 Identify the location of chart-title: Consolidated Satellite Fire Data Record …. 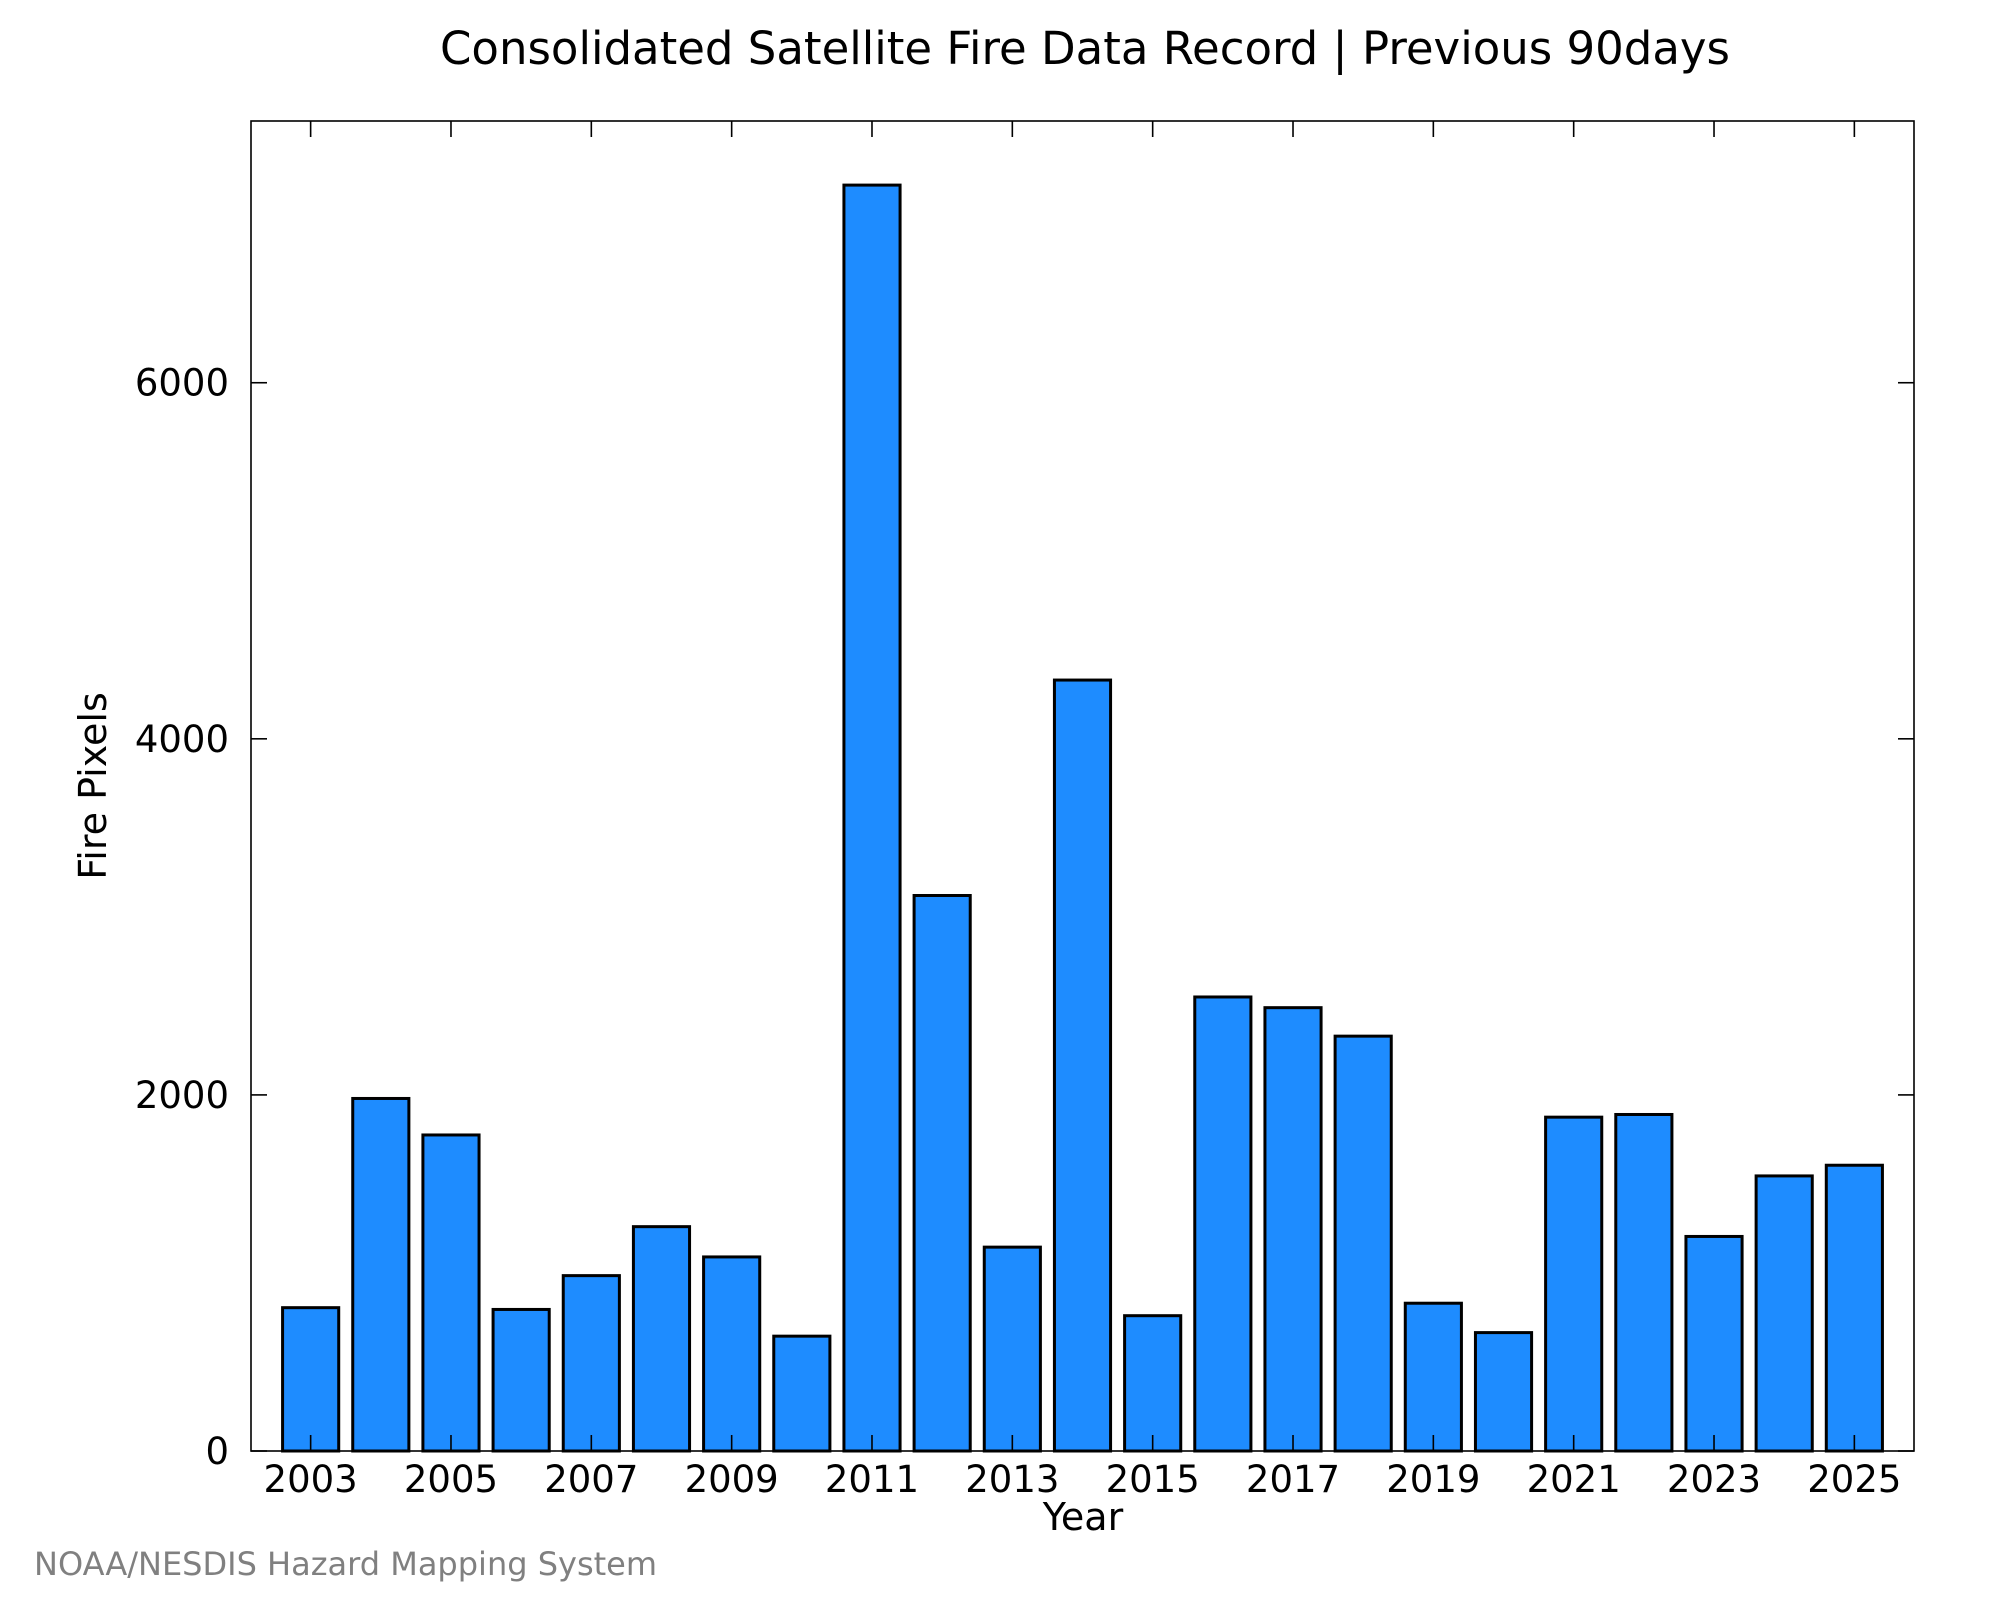
(1085, 48).